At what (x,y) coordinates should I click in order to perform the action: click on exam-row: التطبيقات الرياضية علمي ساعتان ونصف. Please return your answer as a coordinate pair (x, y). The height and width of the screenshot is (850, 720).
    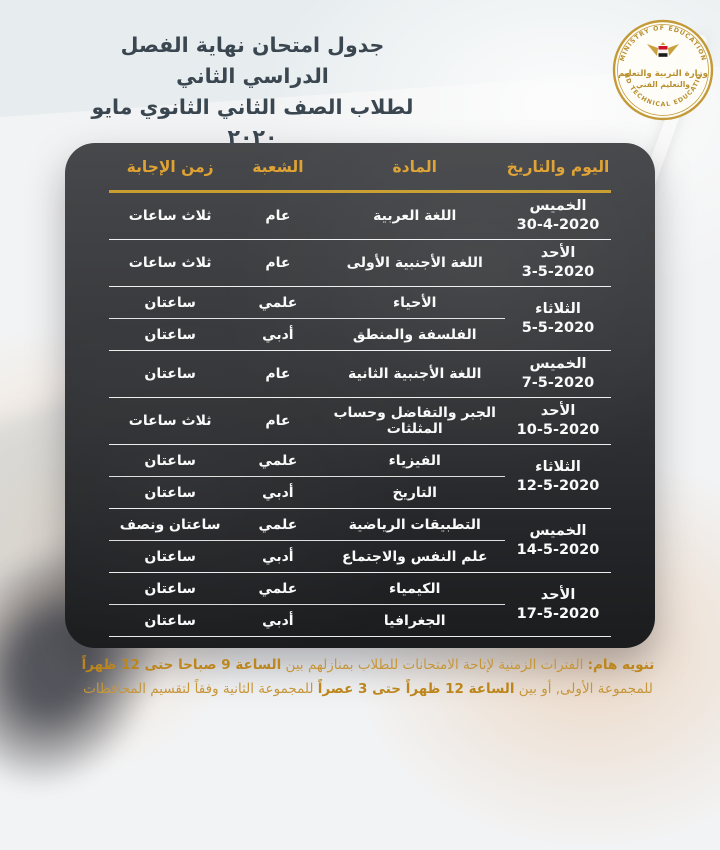
    Looking at the image, I should click on (307, 524).